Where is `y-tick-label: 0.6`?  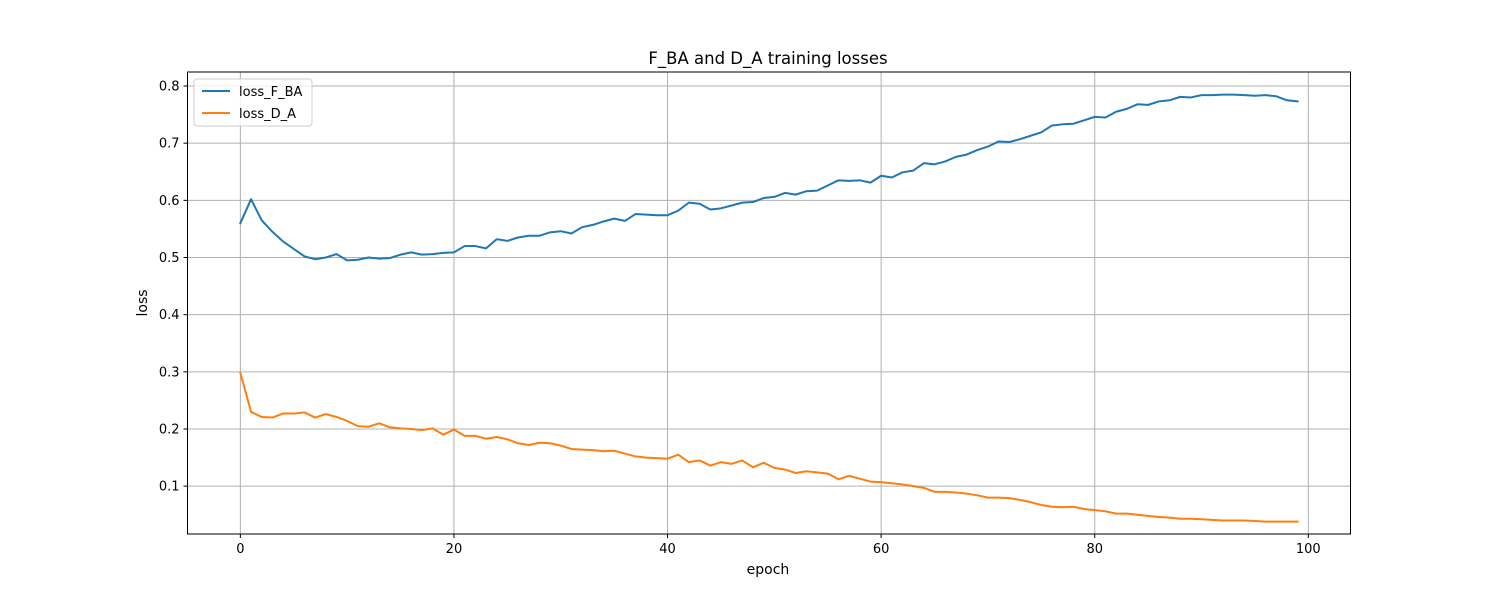 y-tick-label: 0.6 is located at coordinates (169, 201).